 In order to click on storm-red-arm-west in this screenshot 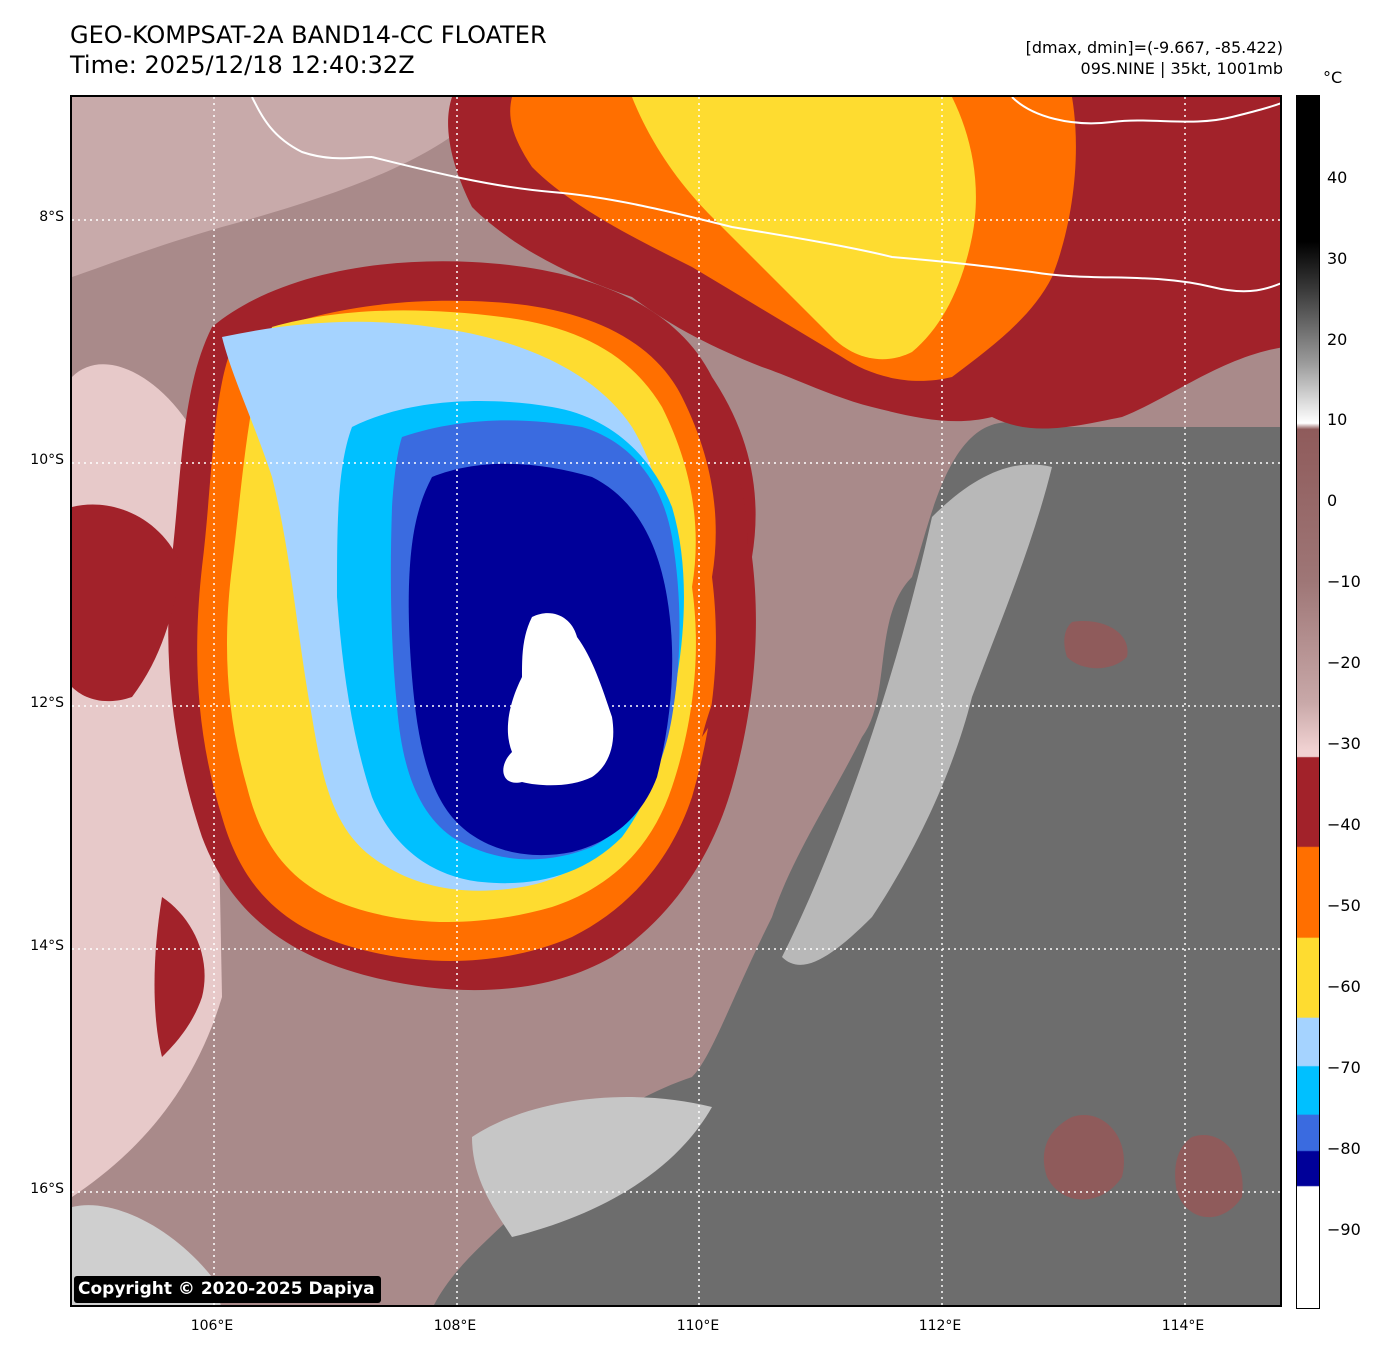, I will do `click(127, 603)`.